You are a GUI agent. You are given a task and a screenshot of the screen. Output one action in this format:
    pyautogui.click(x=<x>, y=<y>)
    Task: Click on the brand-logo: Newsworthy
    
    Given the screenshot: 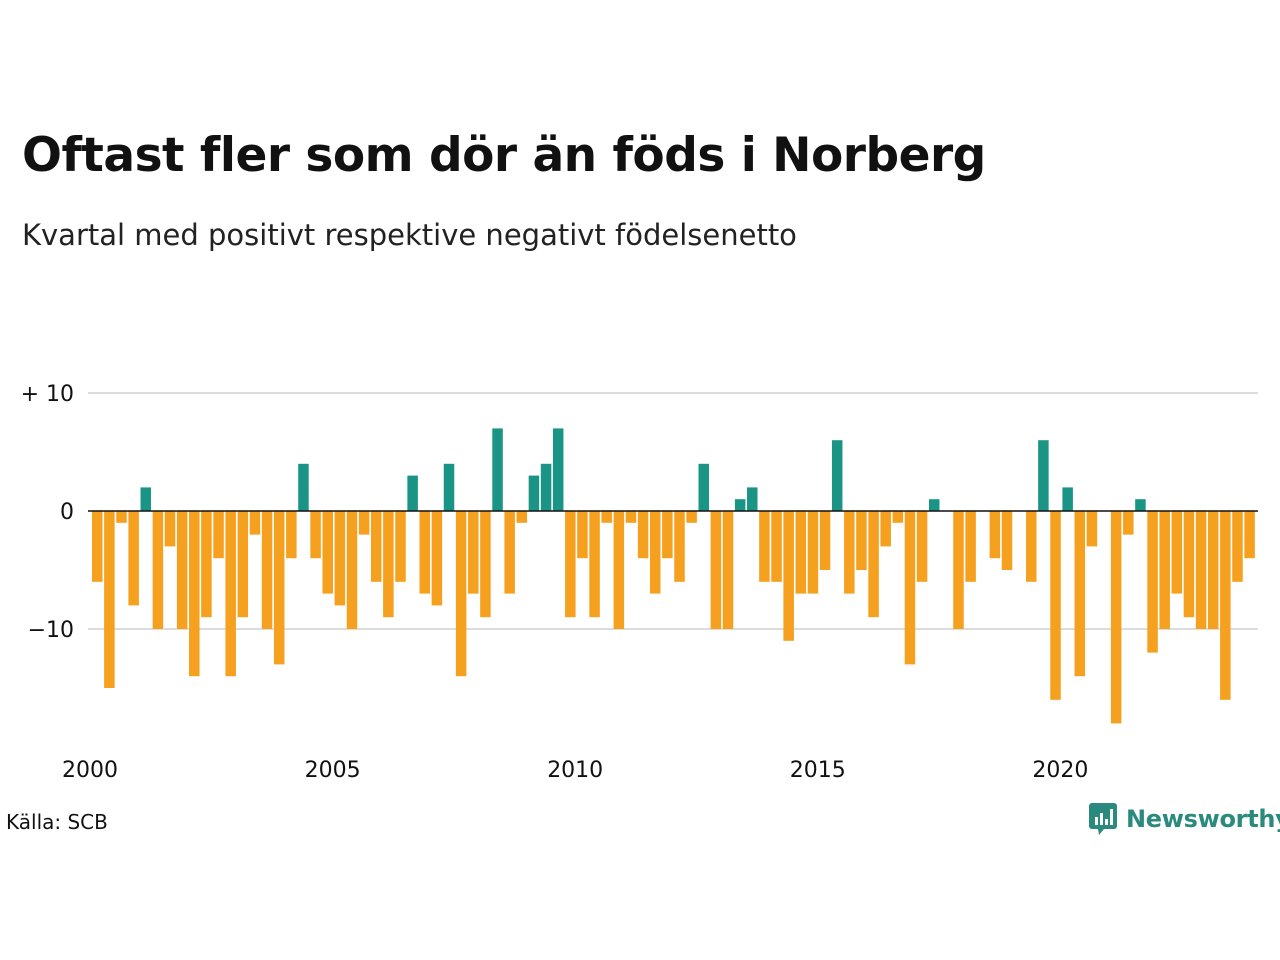 What is the action you would take?
    pyautogui.click(x=1184, y=819)
    